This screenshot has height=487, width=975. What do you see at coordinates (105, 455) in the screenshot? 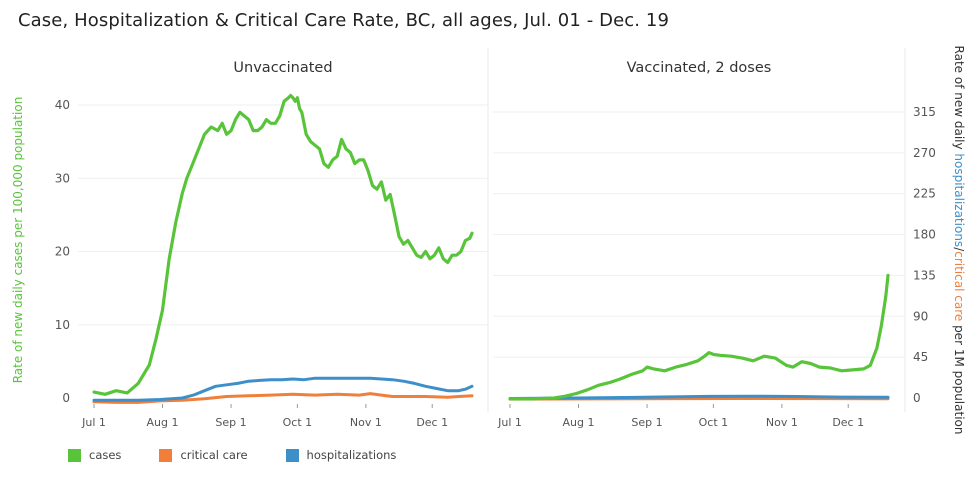
I see `legend-label-cases: cases` at bounding box center [105, 455].